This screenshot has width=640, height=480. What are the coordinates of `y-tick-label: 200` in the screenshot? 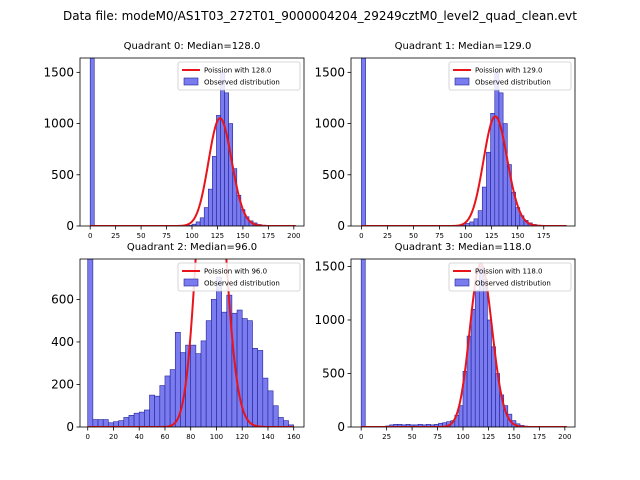 It's located at (62, 384).